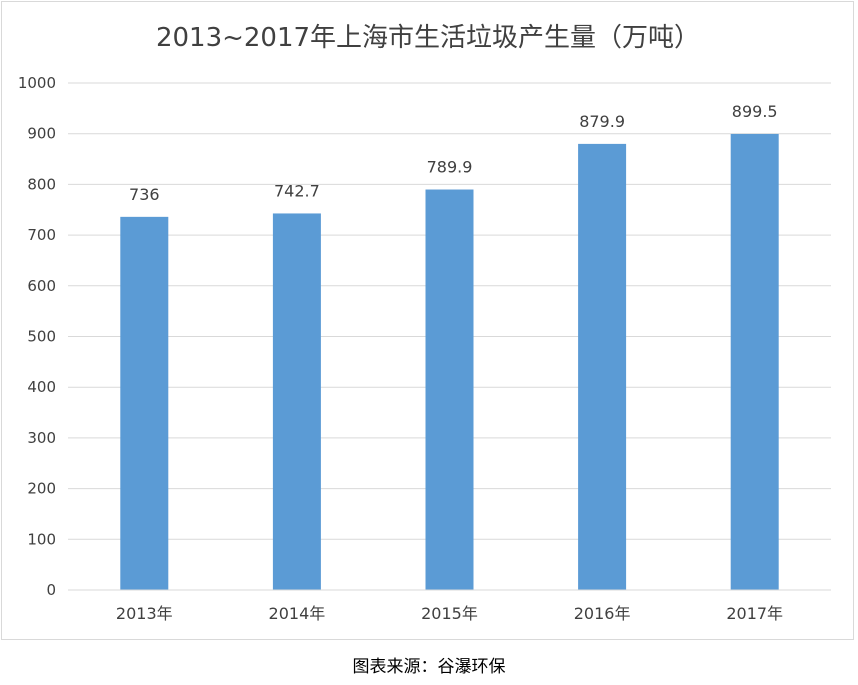 The image size is (858, 685). I want to click on x-axis-tick-labels: 2013年 2014年 2015年 2016年 2017年, so click(449, 613).